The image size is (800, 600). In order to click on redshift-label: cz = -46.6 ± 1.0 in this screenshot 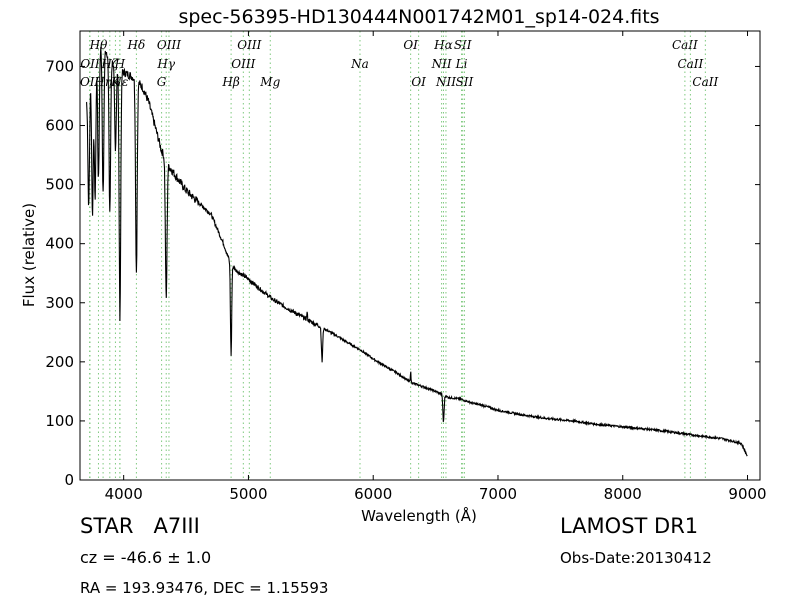, I will do `click(146, 557)`.